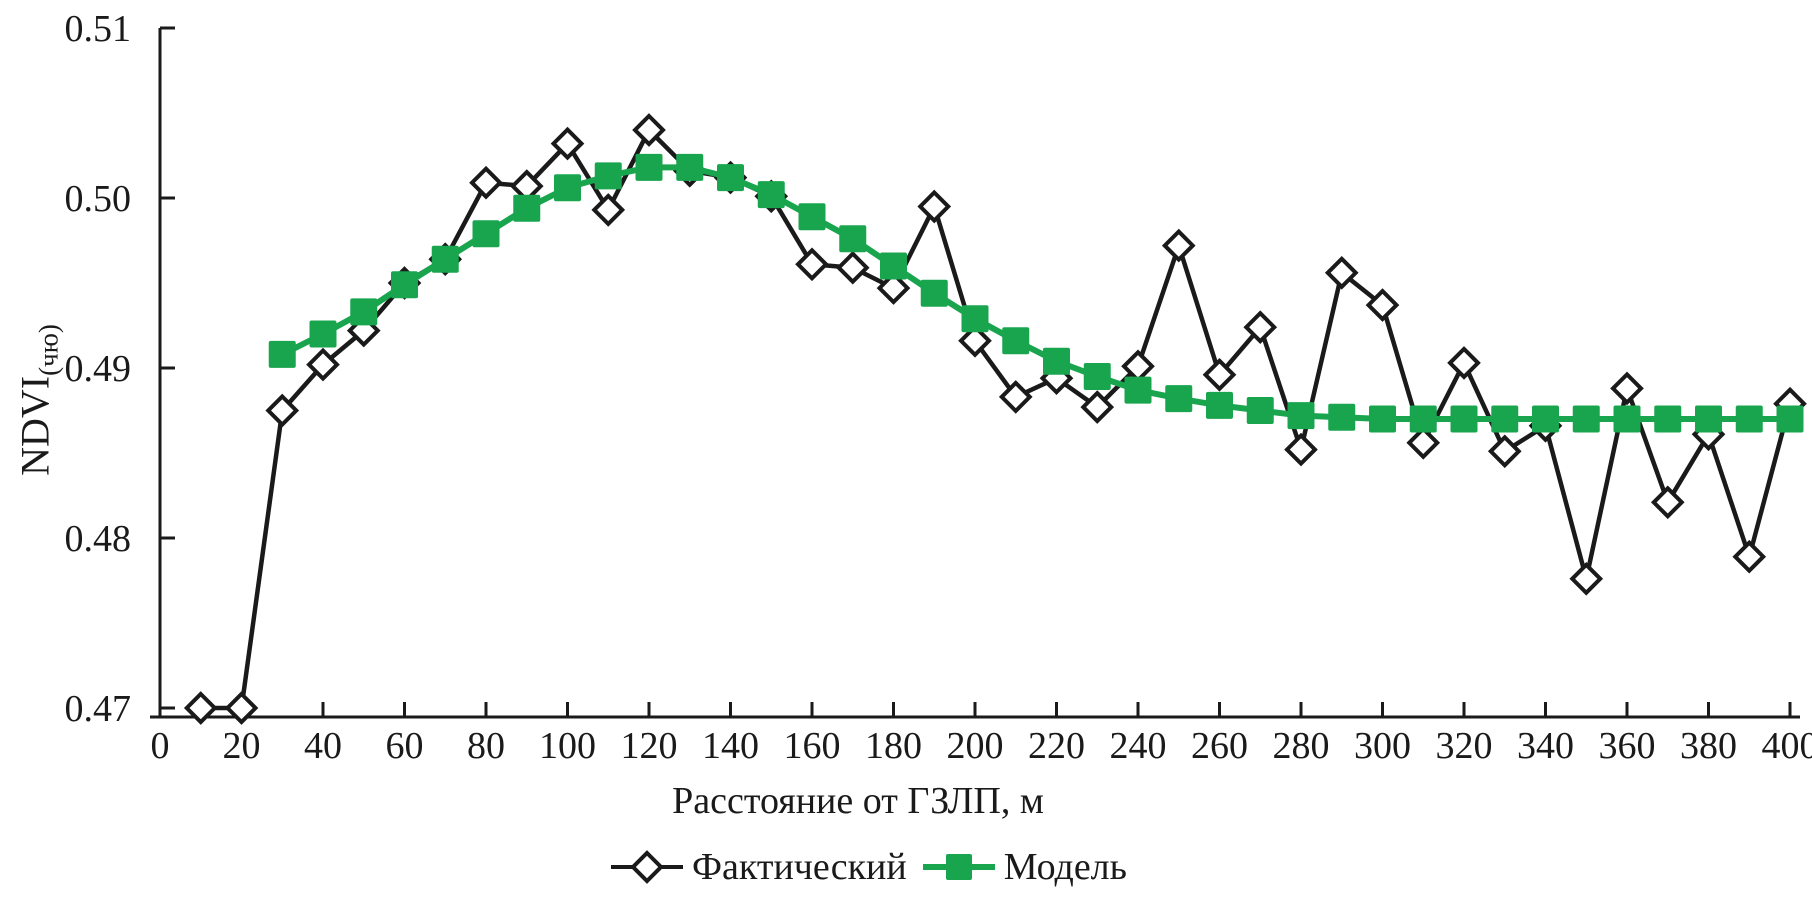  I want to click on x-tick-label: 20, so click(242, 746).